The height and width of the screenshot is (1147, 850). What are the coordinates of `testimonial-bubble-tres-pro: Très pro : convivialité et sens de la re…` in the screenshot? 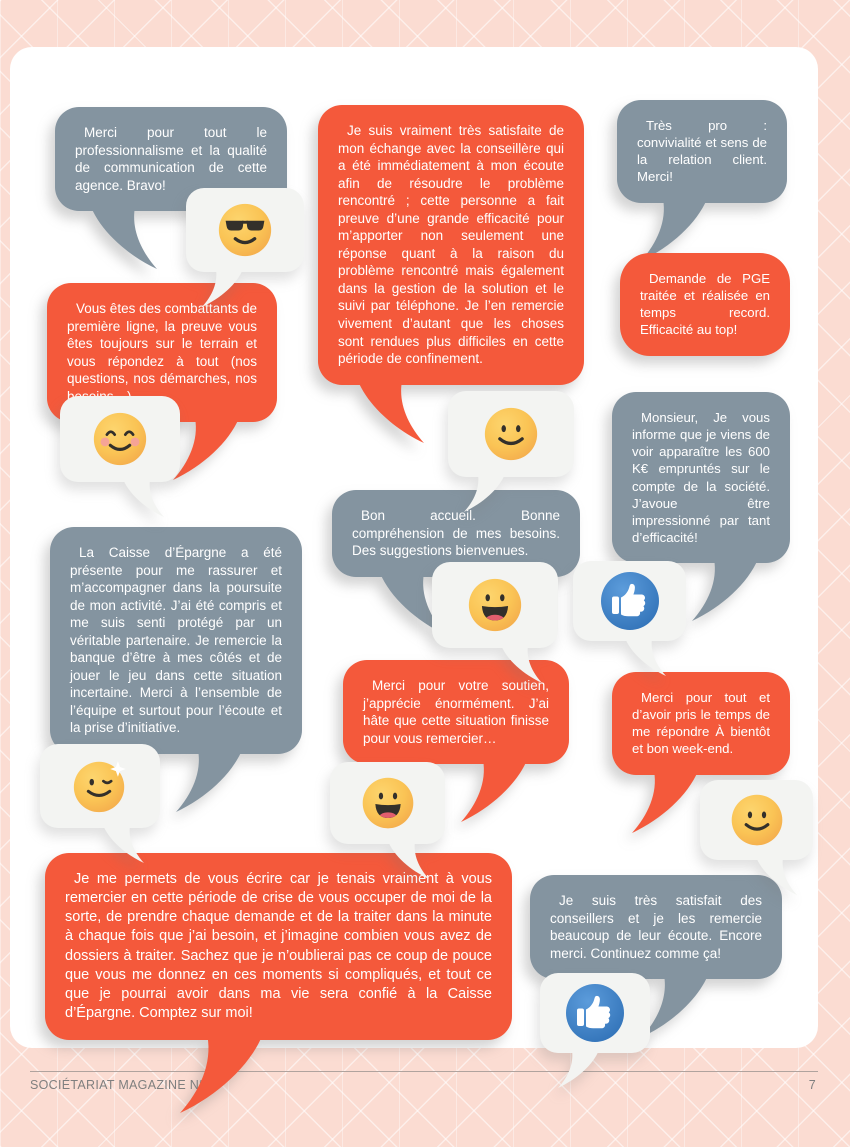 It's located at (702, 180).